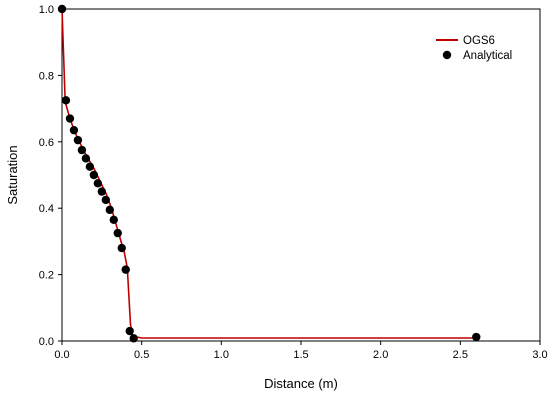 The image size is (557, 400). Describe the element at coordinates (12, 174) in the screenshot. I see `y-axis-label: Saturation` at that location.